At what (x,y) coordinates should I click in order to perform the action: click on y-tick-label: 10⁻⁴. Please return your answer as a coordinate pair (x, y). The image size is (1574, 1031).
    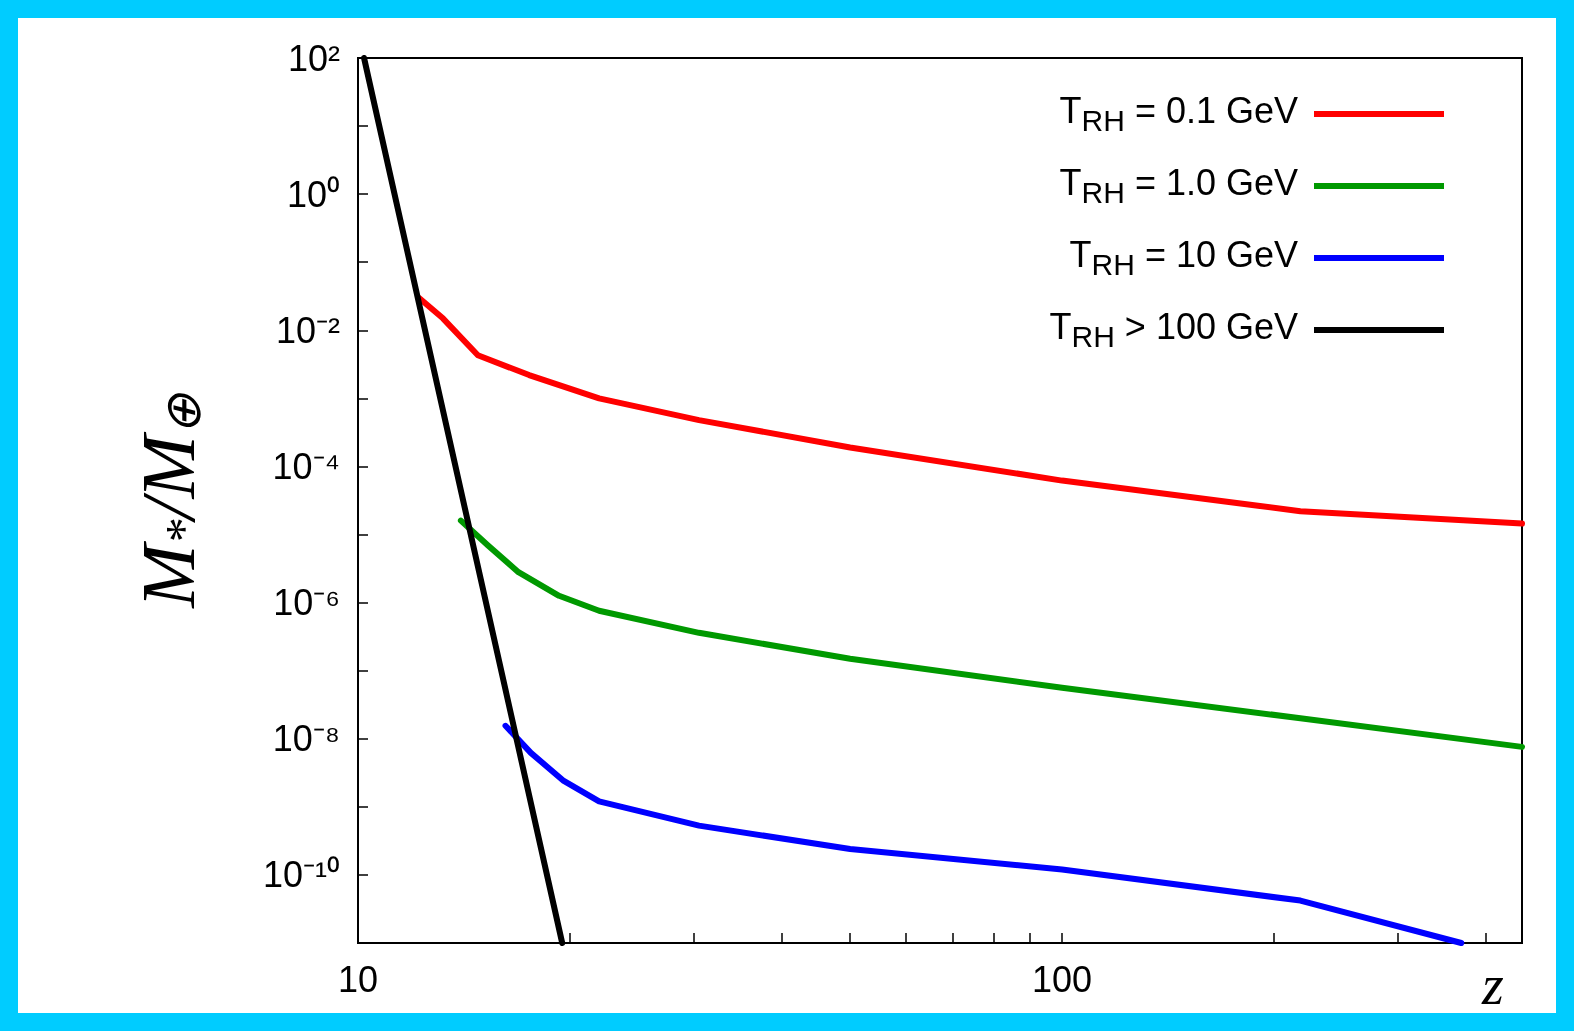
    Looking at the image, I should click on (306, 466).